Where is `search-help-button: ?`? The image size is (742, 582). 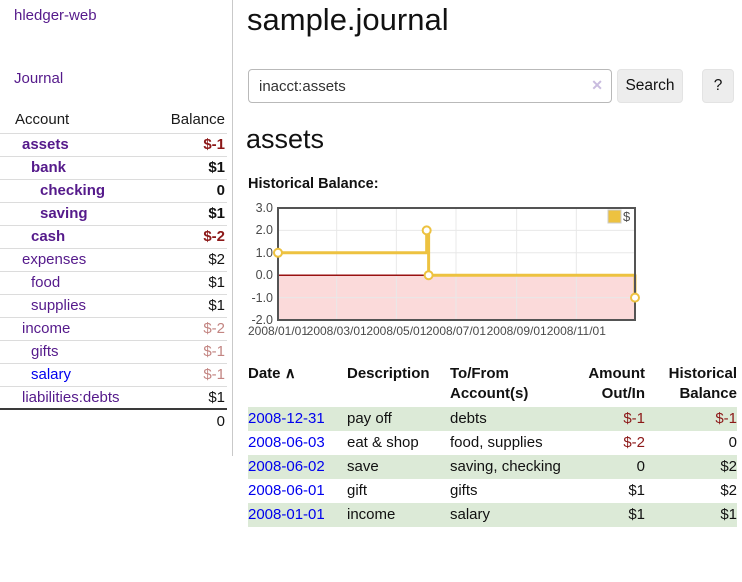 search-help-button: ? is located at coordinates (718, 86).